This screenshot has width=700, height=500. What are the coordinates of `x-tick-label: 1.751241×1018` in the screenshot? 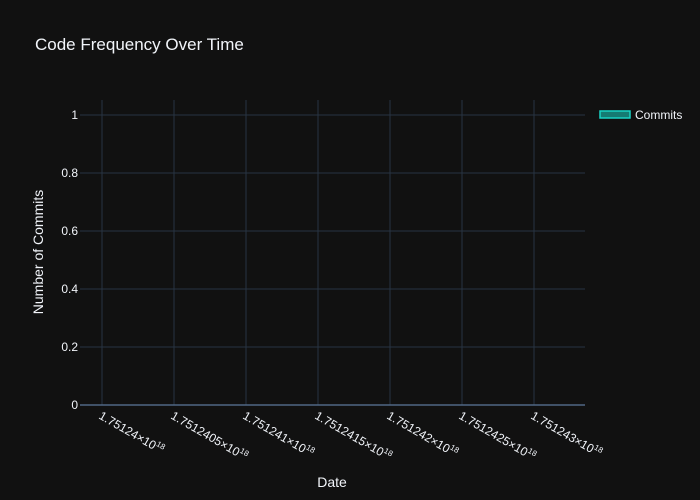 It's located at (279, 434).